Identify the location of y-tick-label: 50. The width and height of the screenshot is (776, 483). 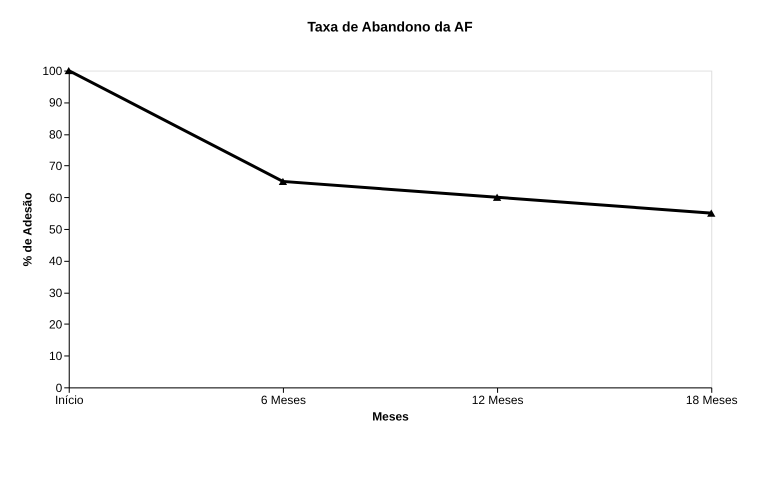
(55, 229).